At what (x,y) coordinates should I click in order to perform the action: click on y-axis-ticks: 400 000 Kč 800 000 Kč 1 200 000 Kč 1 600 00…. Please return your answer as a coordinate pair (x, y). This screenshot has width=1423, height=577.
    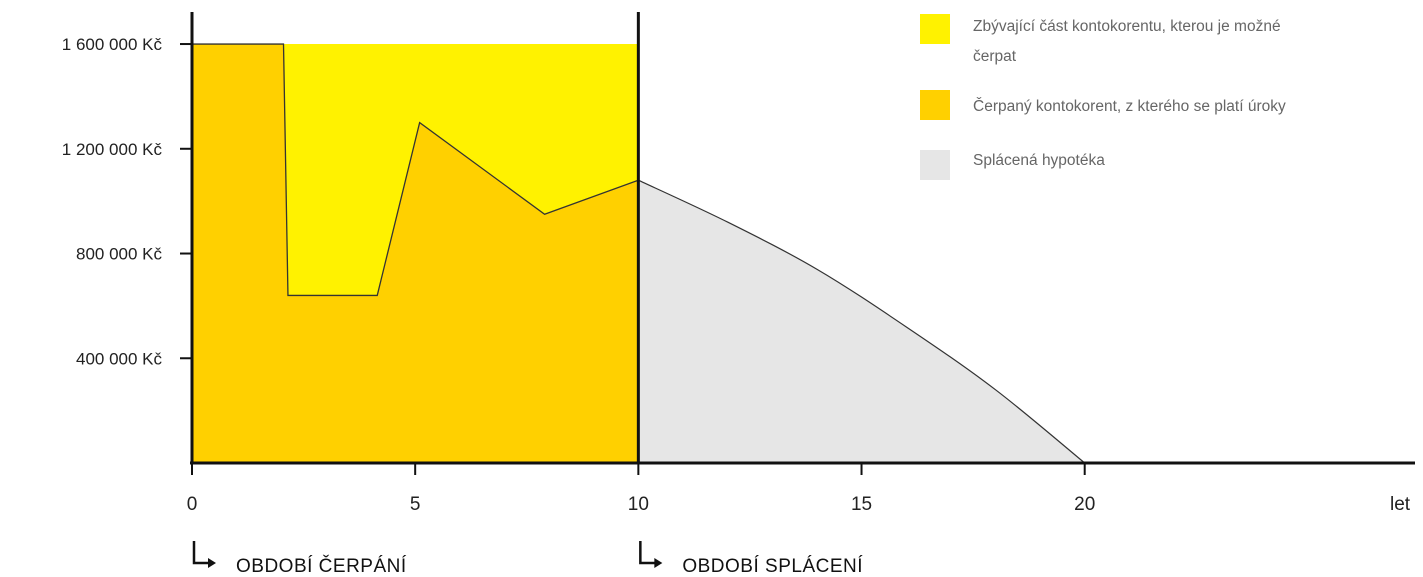
    Looking at the image, I should click on (127, 201).